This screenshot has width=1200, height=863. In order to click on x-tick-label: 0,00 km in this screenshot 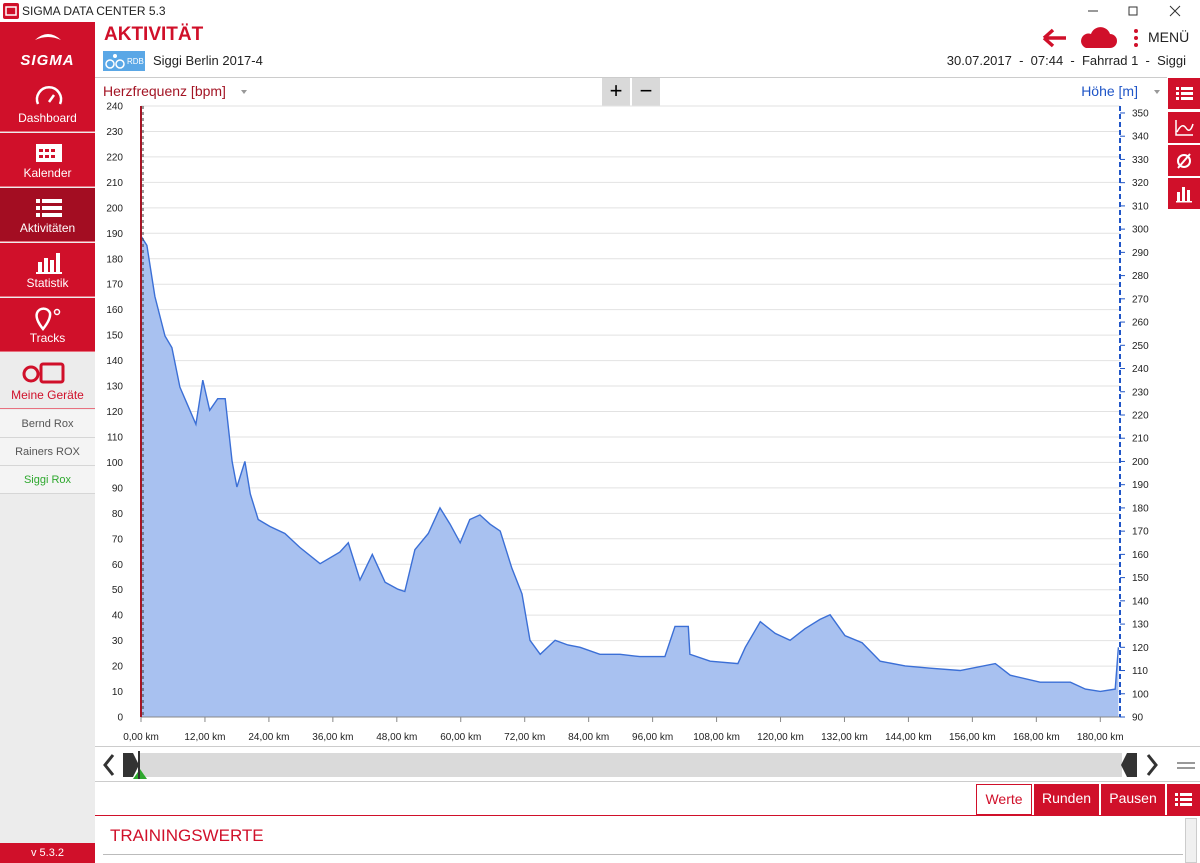, I will do `click(141, 737)`.